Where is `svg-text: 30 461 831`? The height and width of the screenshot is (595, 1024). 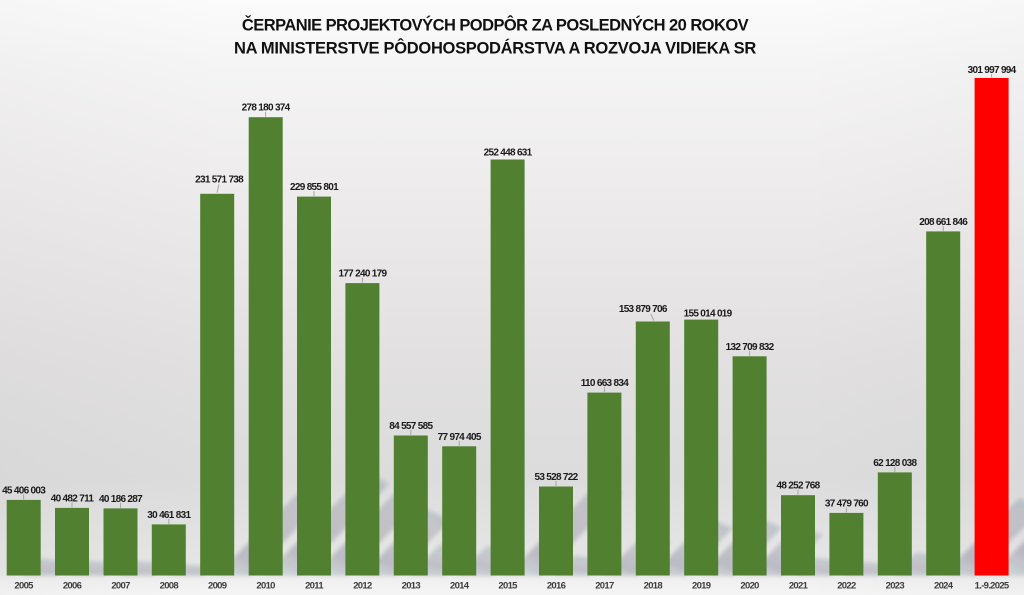 svg-text: 30 461 831 is located at coordinates (169, 515).